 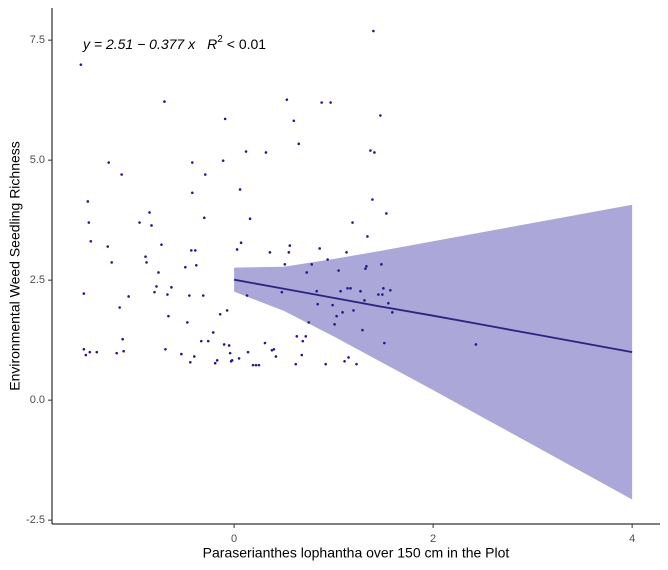 What do you see at coordinates (37, 40) in the screenshot?
I see `y-tick-label: 7.5` at bounding box center [37, 40].